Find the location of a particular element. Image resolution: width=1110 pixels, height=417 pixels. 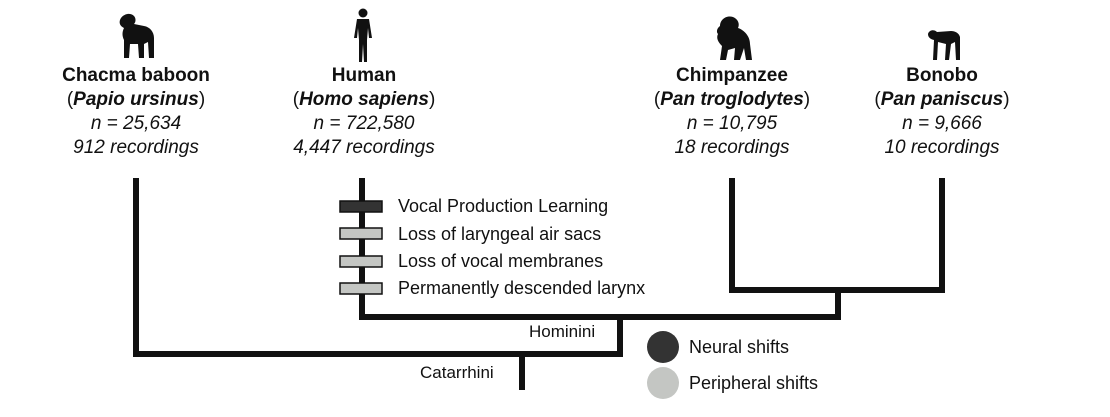

recordings-count: 18 recordings is located at coordinates (732, 147).